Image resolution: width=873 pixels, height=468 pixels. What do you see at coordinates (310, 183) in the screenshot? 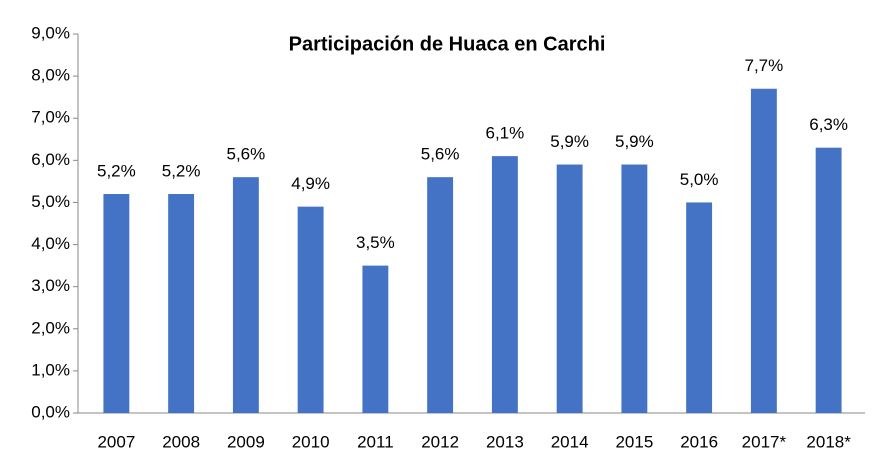
I see `value-label: 4,9%` at bounding box center [310, 183].